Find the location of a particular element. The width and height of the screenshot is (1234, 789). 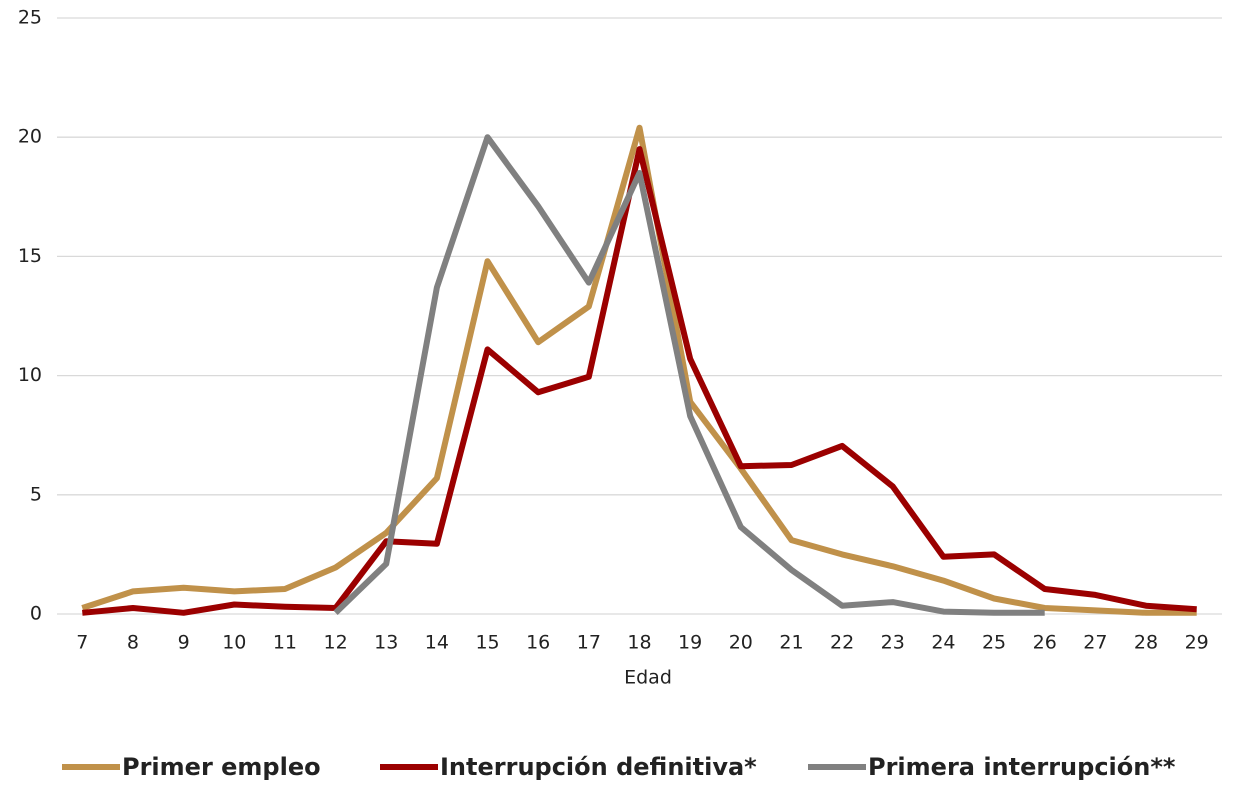

x-tick-label: 8 is located at coordinates (133, 643).